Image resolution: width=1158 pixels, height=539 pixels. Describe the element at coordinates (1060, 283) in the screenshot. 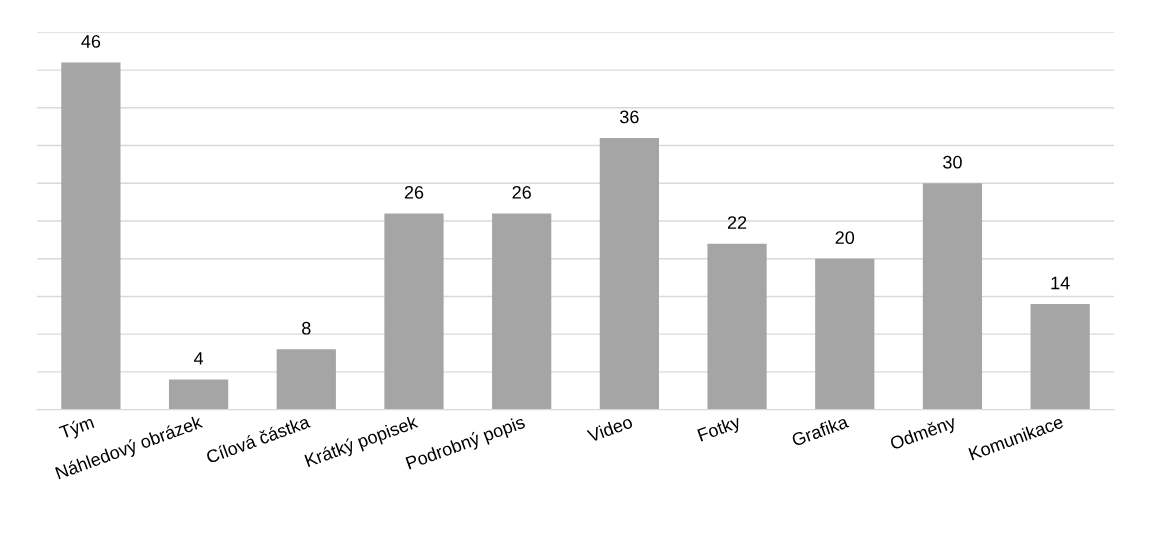

I see `data-label: 14` at that location.